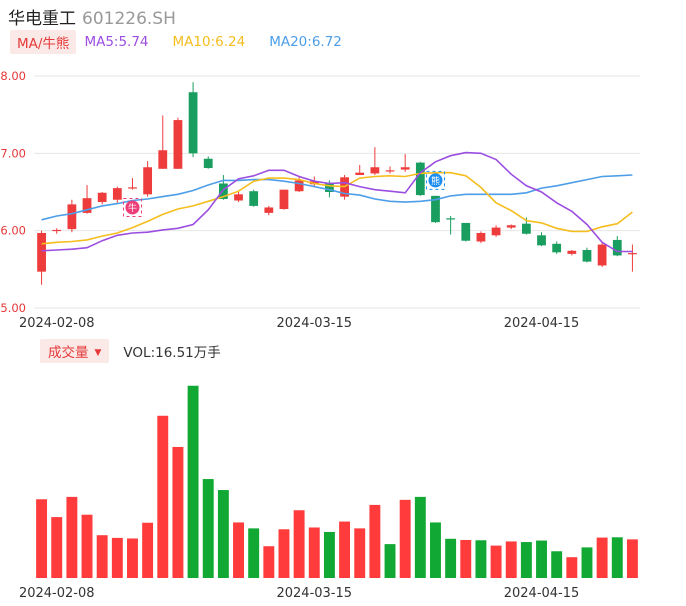 The height and width of the screenshot is (606, 686). Describe the element at coordinates (13, 308) in the screenshot. I see `y-tick-label: 5.00` at that location.